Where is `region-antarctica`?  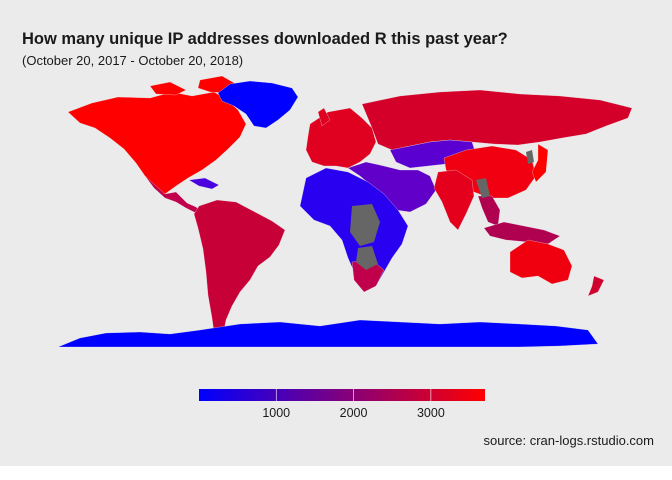
region-antarctica is located at coordinates (328, 333).